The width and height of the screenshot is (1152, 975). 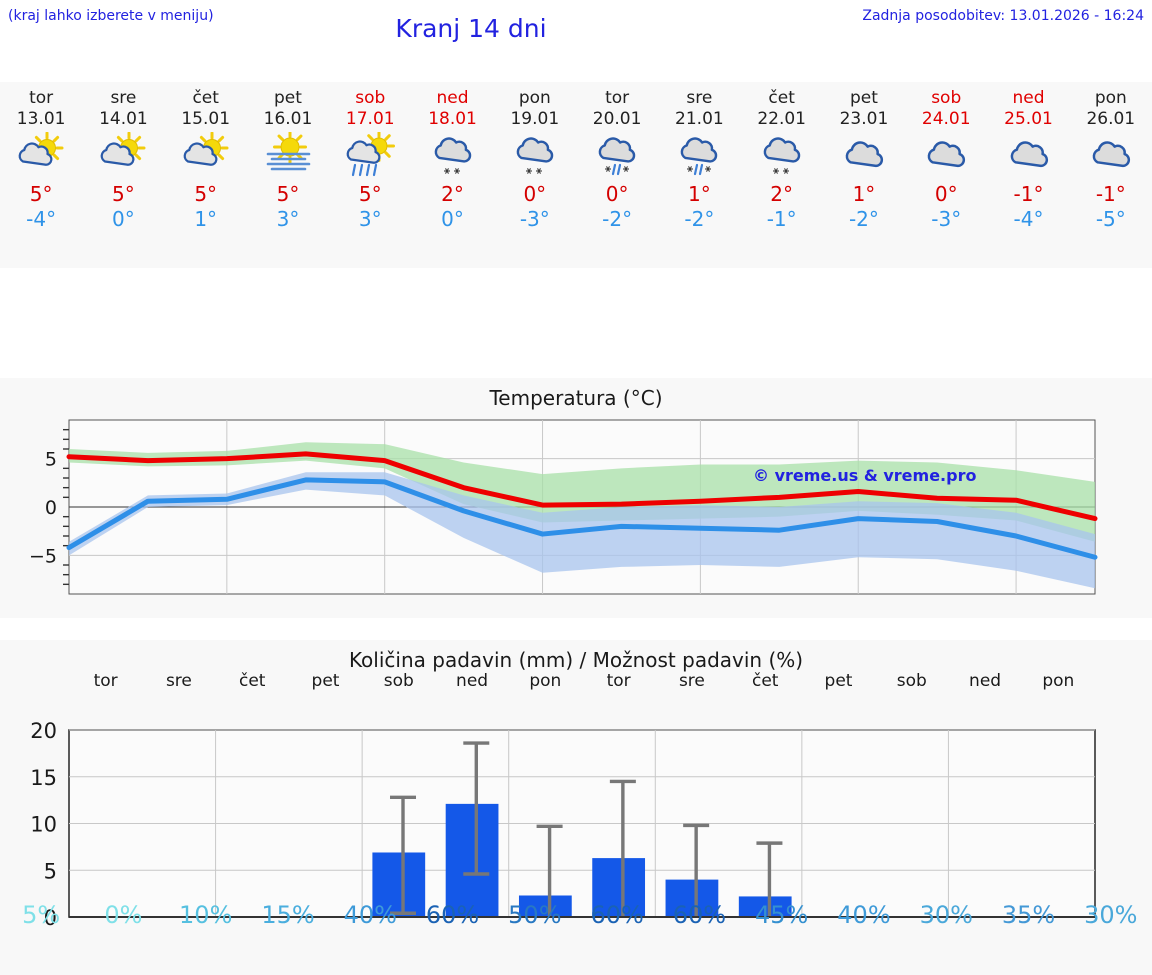 What do you see at coordinates (946, 119) in the screenshot?
I see `day-date-label: 24.01` at bounding box center [946, 119].